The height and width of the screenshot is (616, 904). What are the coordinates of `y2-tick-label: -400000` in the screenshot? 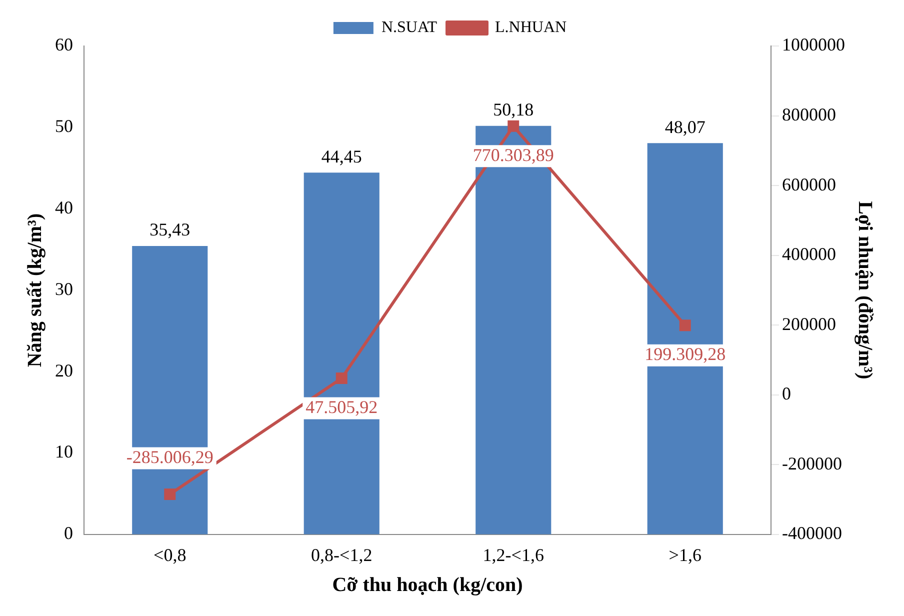 It's located at (812, 533).